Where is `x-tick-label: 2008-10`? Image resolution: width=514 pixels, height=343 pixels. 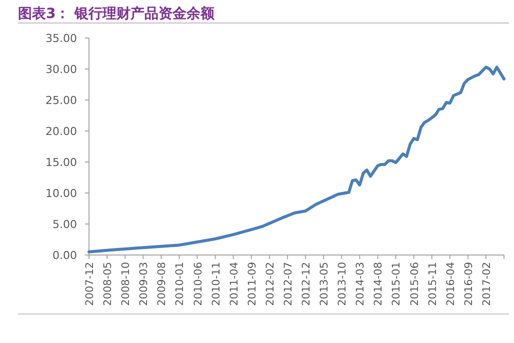 x-tick-label: 2008-10 is located at coordinates (126, 284).